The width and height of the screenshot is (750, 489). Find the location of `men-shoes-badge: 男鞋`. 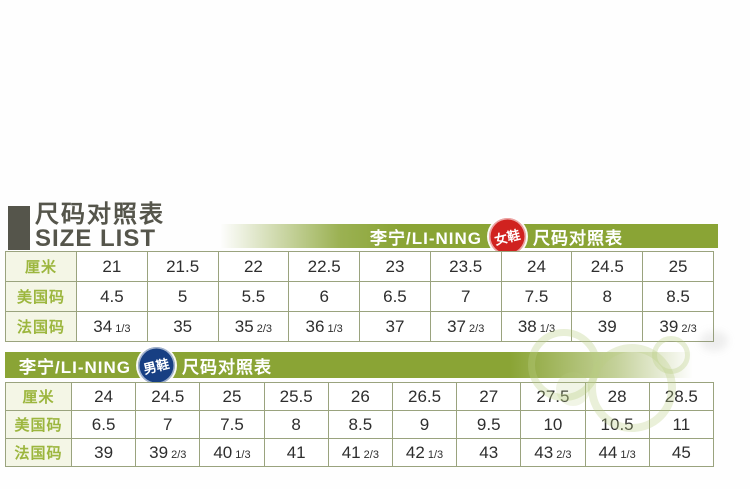

men-shoes-badge: 男鞋 is located at coordinates (156, 365).